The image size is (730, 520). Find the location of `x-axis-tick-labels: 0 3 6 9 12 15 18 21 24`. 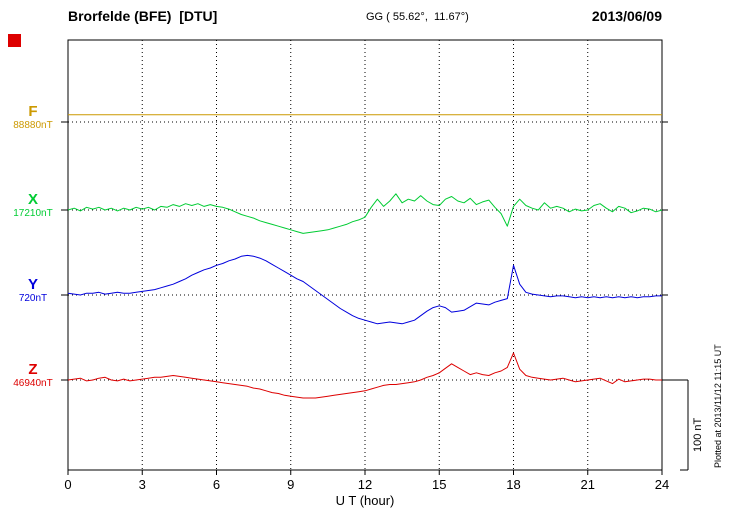

x-axis-tick-labels: 0 3 6 9 12 15 18 21 24 is located at coordinates (365, 485).